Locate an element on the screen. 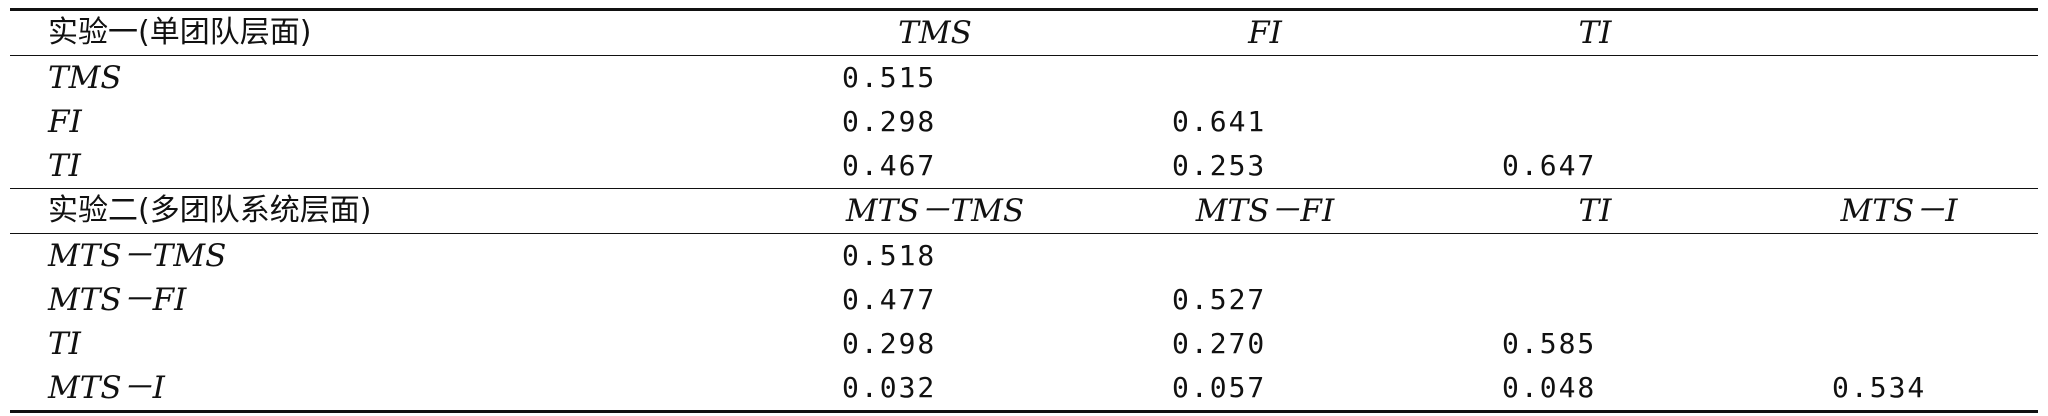 This screenshot has width=2048, height=416. cell-value: 0.048 is located at coordinates (1595, 389).